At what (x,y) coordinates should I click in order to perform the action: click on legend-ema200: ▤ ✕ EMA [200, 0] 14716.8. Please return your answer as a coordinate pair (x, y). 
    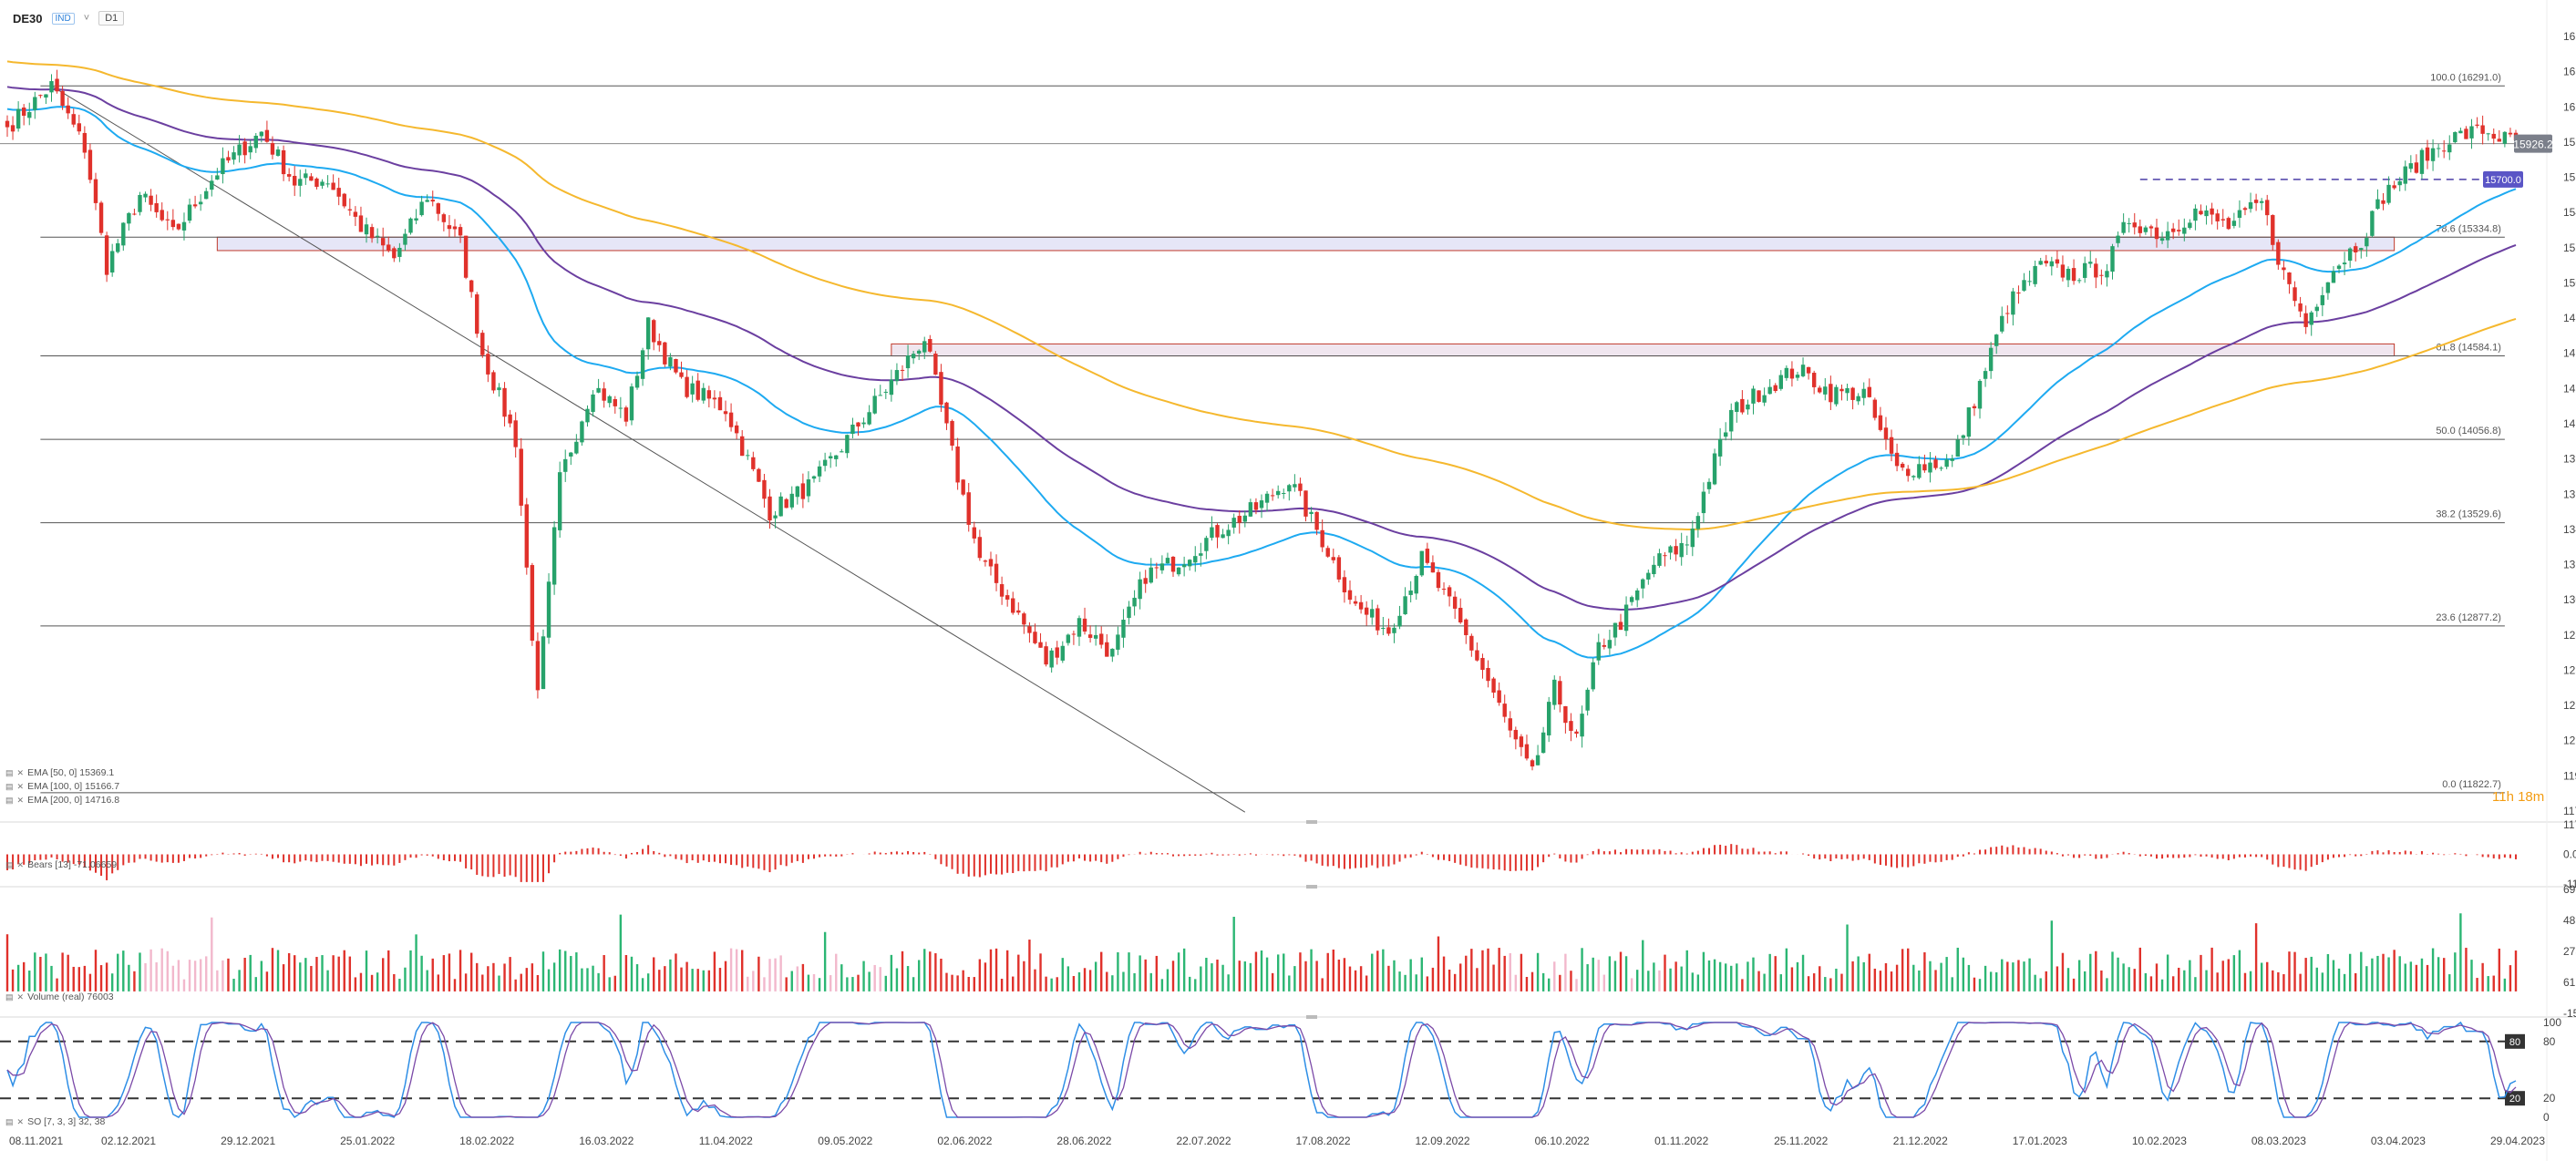
    Looking at the image, I should click on (62, 800).